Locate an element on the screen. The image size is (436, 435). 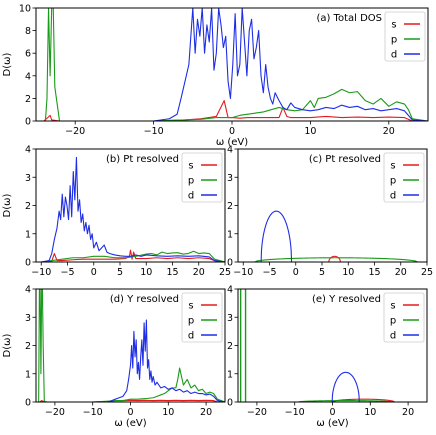
y-tick-label: 6 is located at coordinates (28, 54).